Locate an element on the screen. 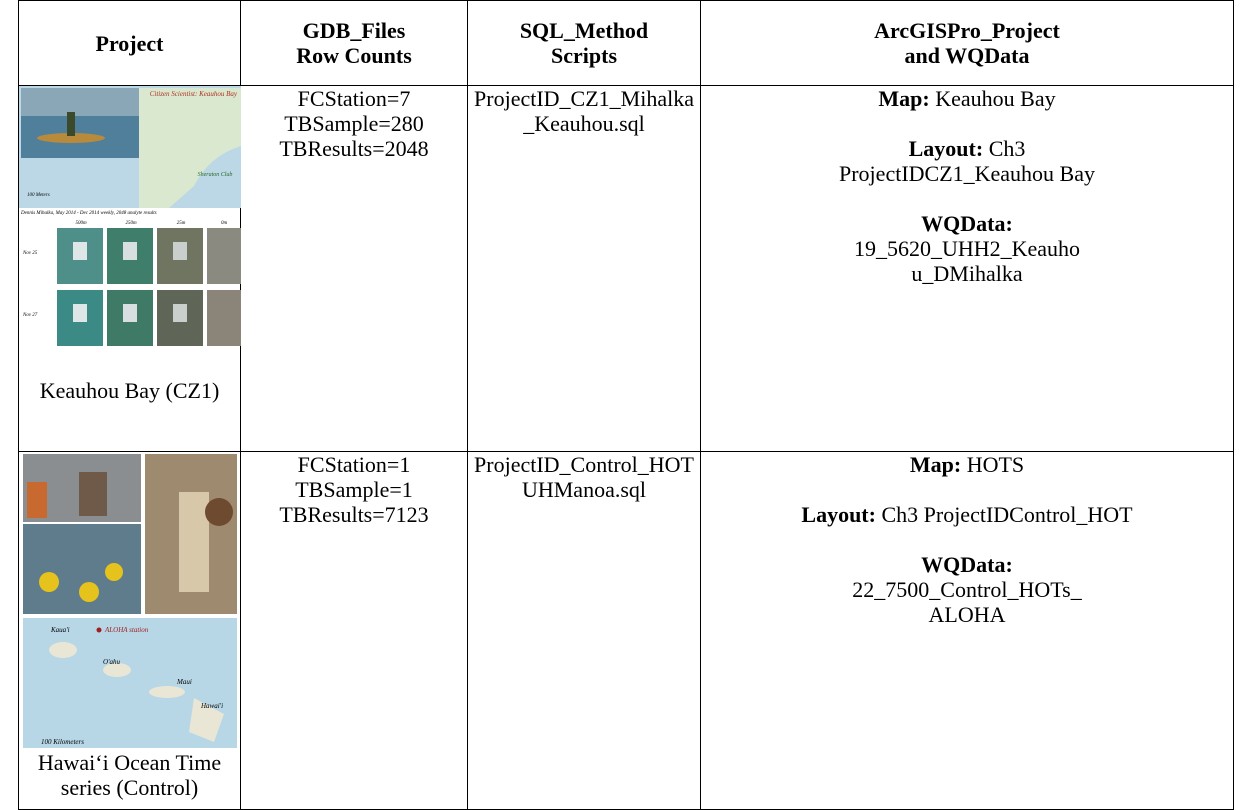 The width and height of the screenshot is (1255, 810). wqdata-entry: WQData: 22_7500_Control_HOTs_ALOHA is located at coordinates (967, 589).